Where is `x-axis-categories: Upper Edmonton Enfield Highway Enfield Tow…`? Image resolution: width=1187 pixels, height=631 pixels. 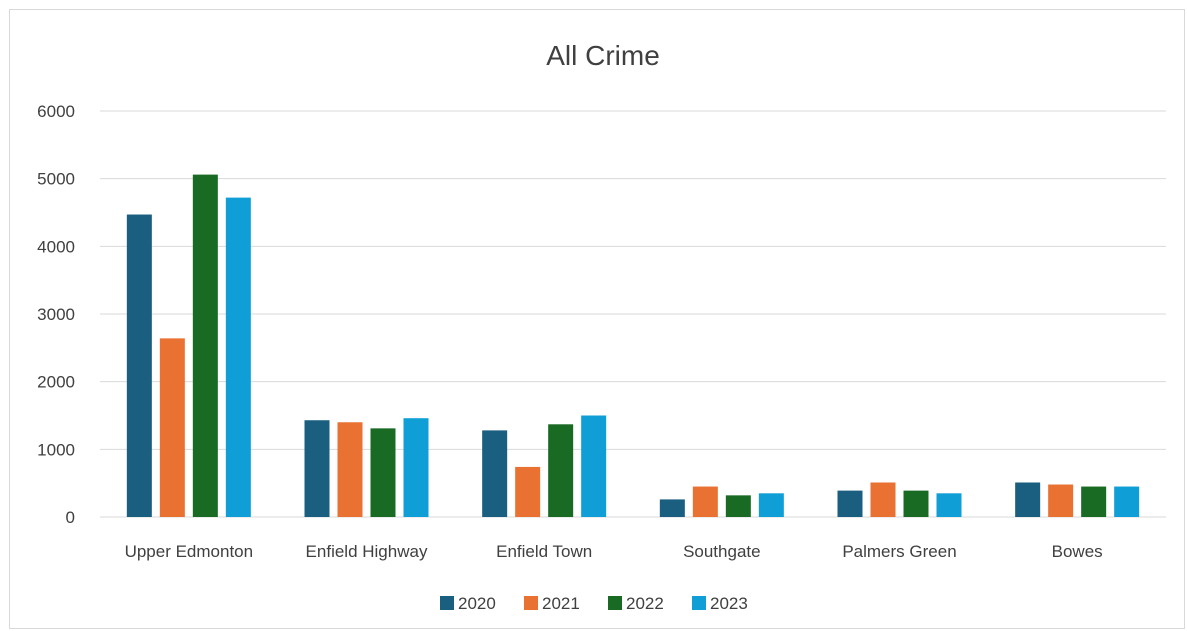
x-axis-categories: Upper Edmonton Enfield Highway Enfield Tow… is located at coordinates (614, 551).